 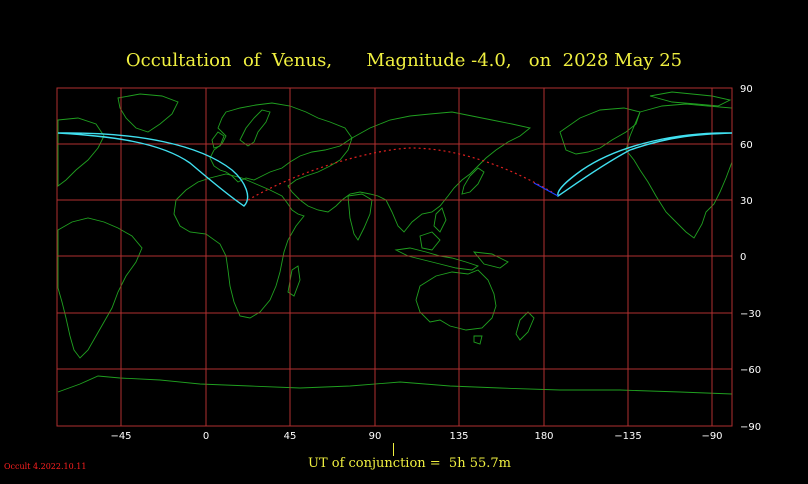 What do you see at coordinates (746, 89) in the screenshot?
I see `y-tick-label: 90` at bounding box center [746, 89].